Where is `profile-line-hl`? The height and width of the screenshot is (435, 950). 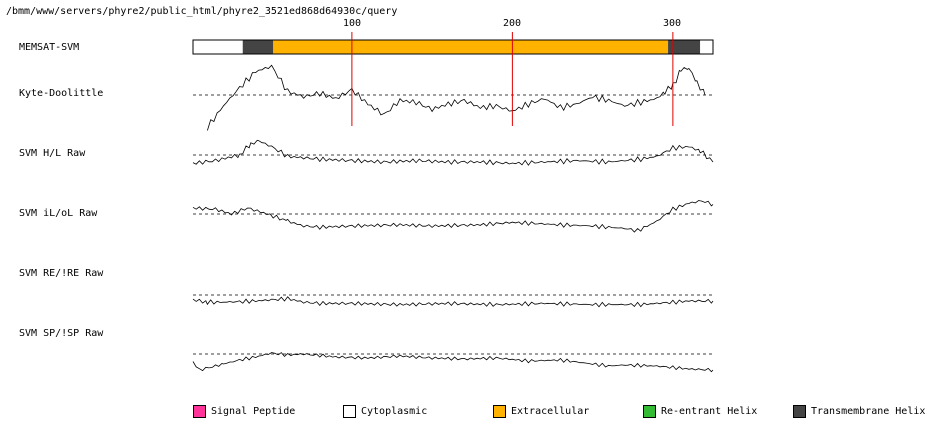 profile-line-hl is located at coordinates (453, 152).